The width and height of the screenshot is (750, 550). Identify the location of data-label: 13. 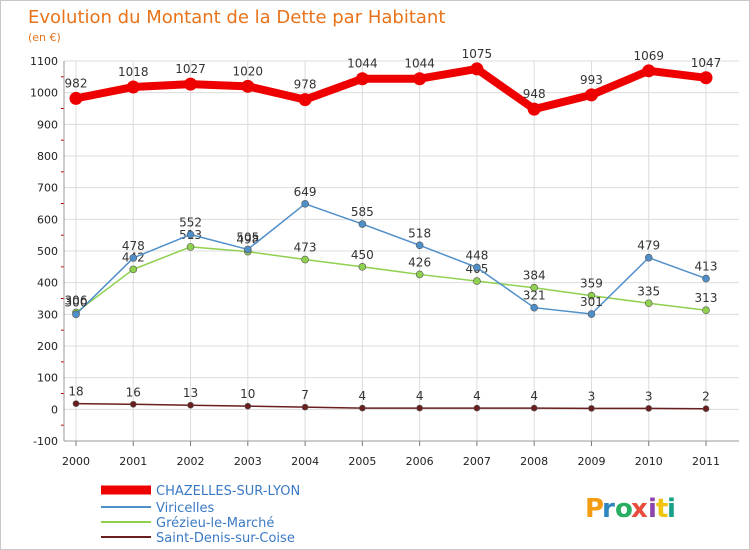
(190, 393).